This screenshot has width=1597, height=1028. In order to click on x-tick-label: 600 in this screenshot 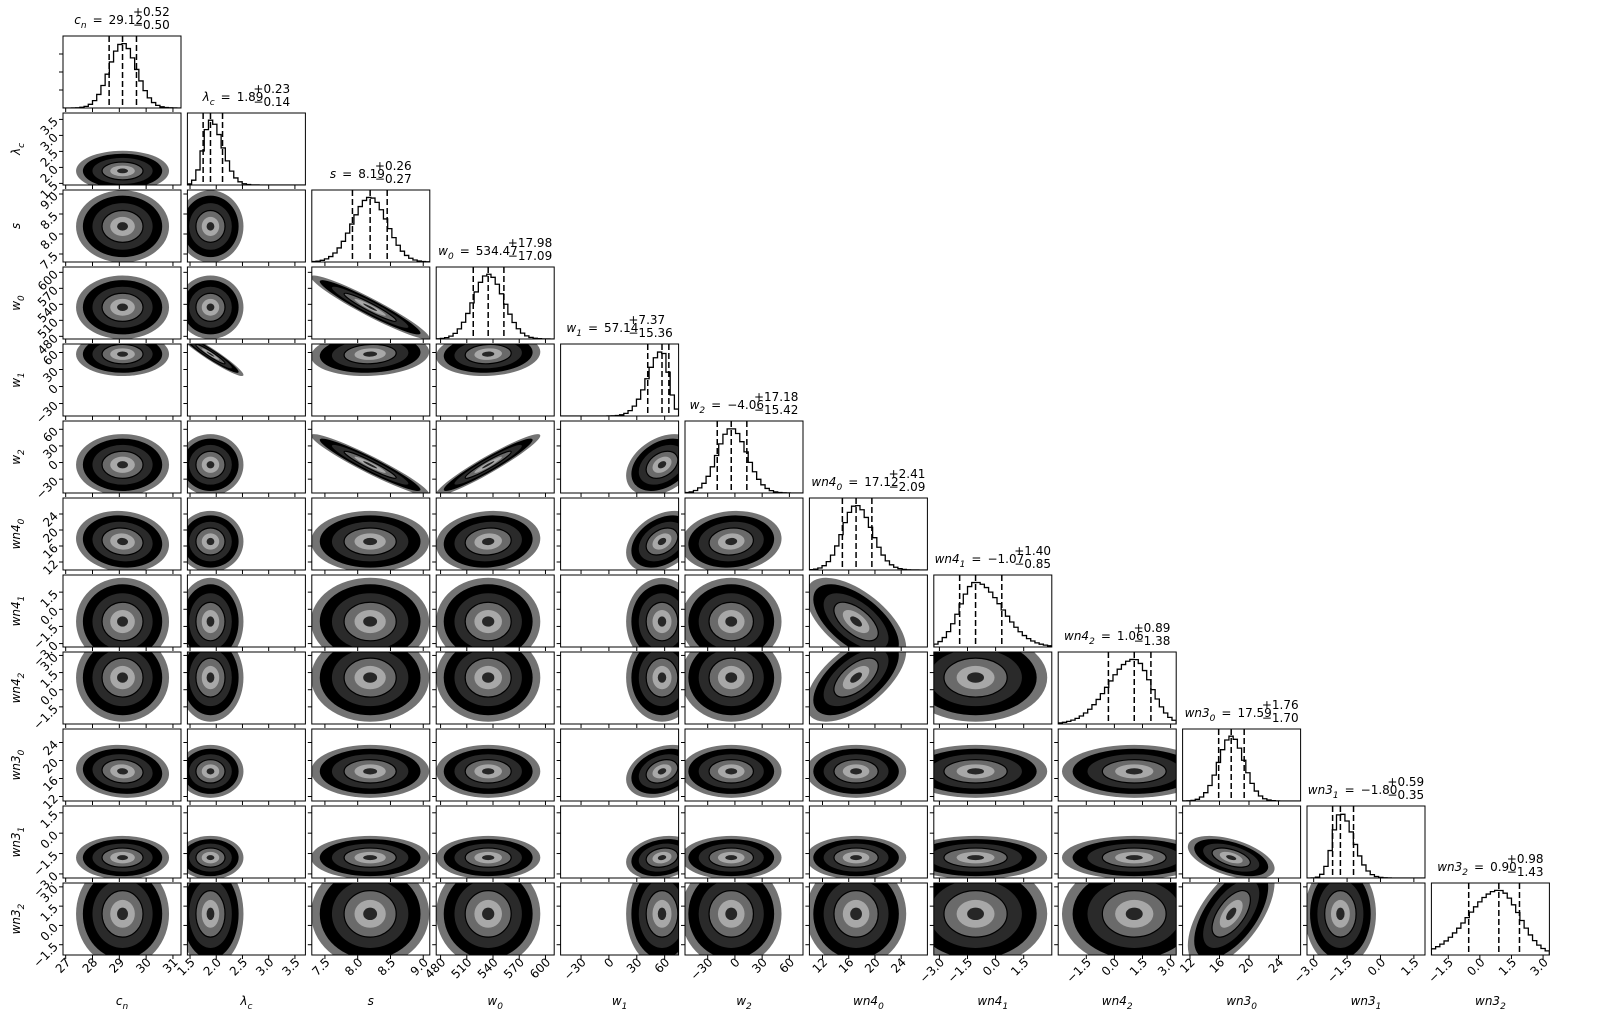, I will do `click(540, 968)`.